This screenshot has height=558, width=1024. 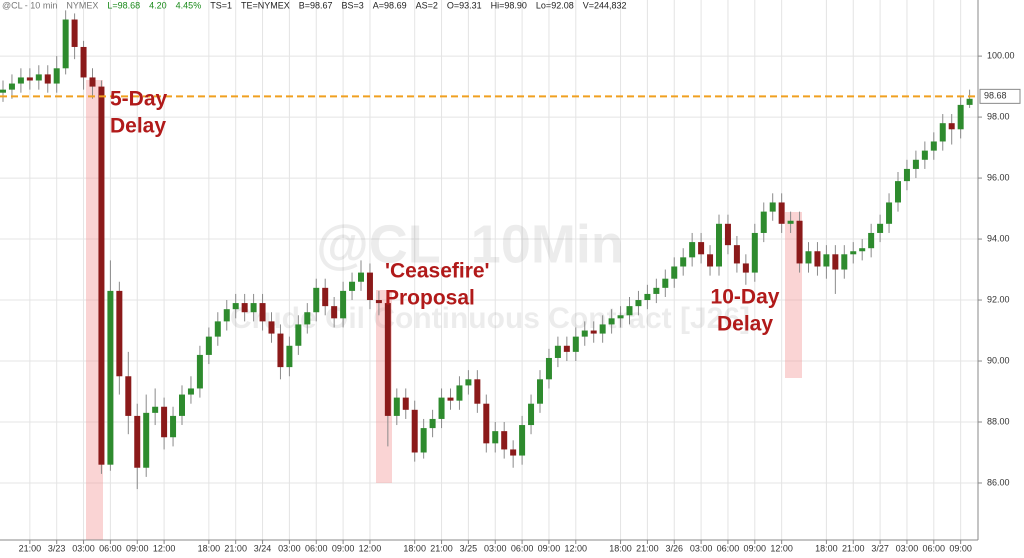 I want to click on y-tick-label: 94.00, so click(x=998, y=238).